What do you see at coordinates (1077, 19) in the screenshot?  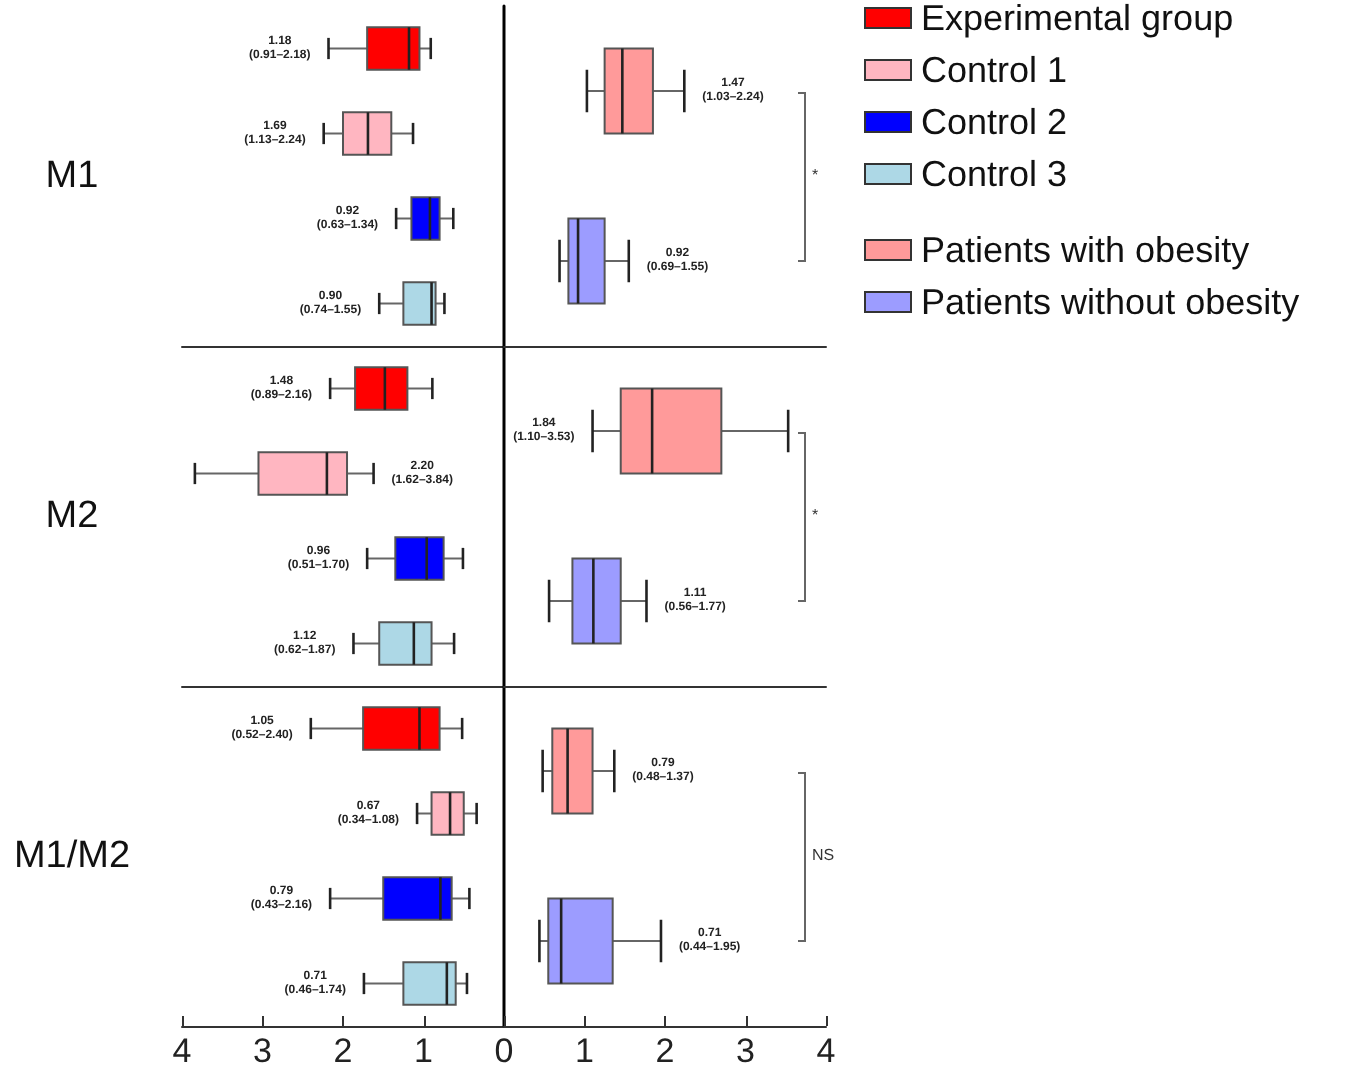 I see `legend-label: Experimental group` at bounding box center [1077, 19].